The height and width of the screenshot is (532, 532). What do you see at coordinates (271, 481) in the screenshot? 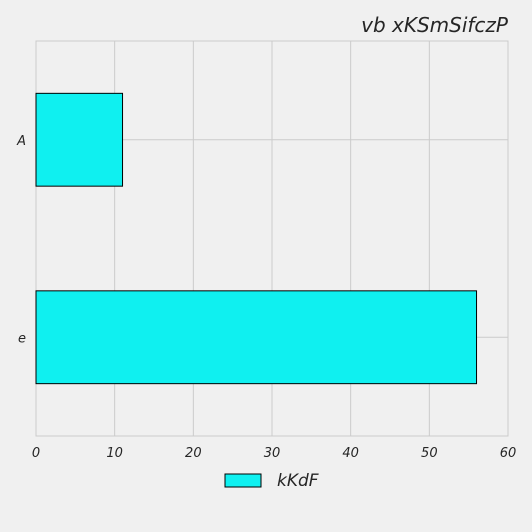
I see `legend: kKdF` at bounding box center [271, 481].